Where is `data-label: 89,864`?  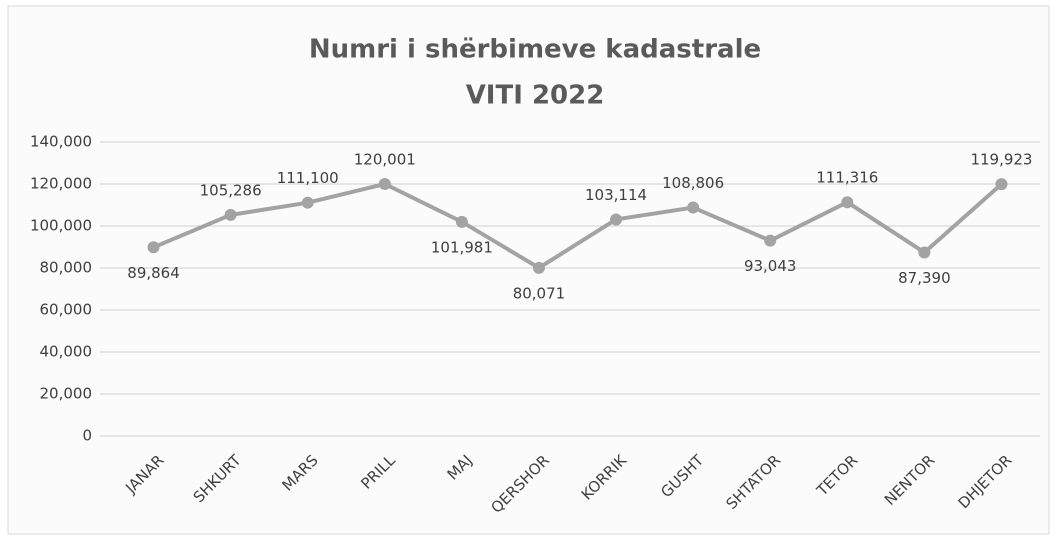 data-label: 89,864 is located at coordinates (153, 273).